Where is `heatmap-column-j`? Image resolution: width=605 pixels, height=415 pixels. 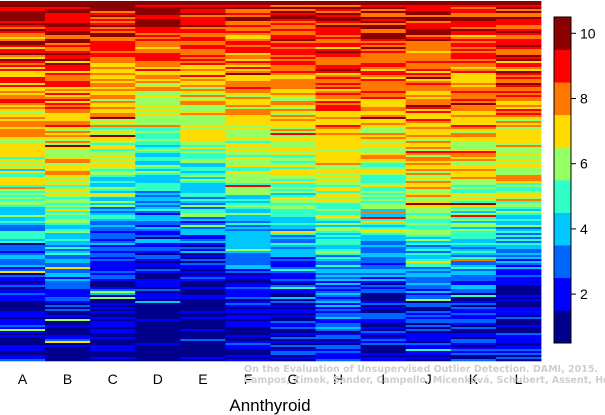 heatmap-column-j is located at coordinates (428, 181).